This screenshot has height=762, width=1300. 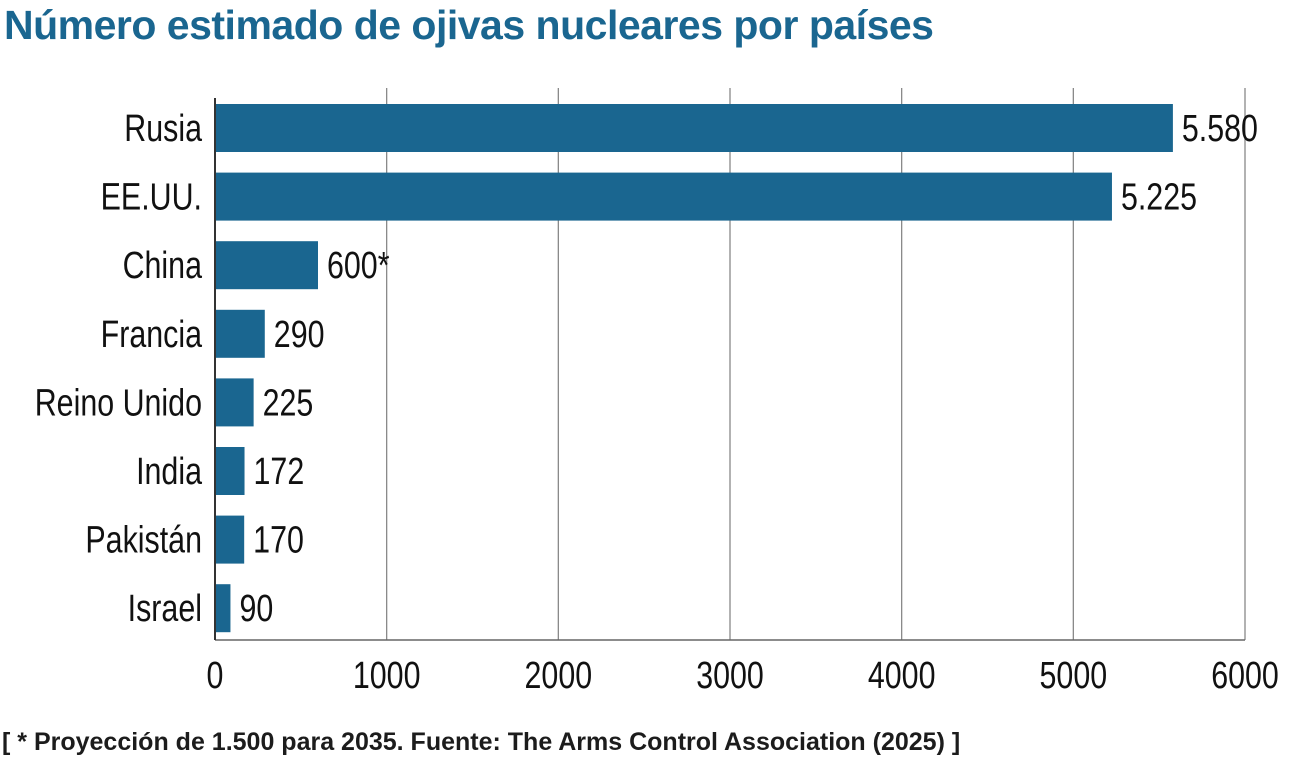 I want to click on value-label: 172, so click(x=279, y=472).